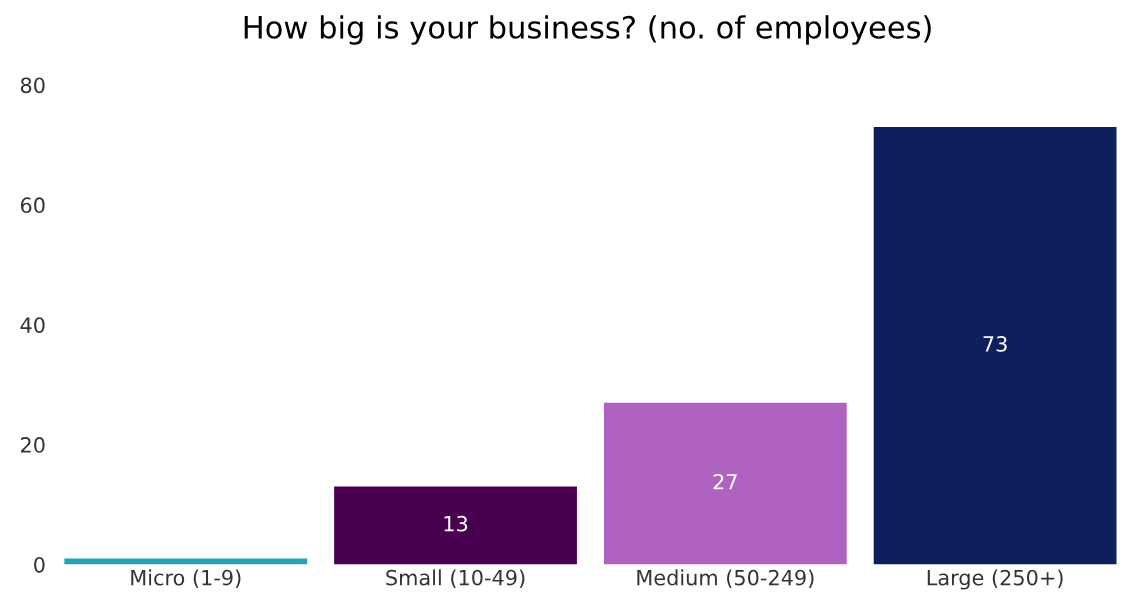 The height and width of the screenshot is (607, 1130). What do you see at coordinates (32, 85) in the screenshot?
I see `y-tick-label: 80` at bounding box center [32, 85].